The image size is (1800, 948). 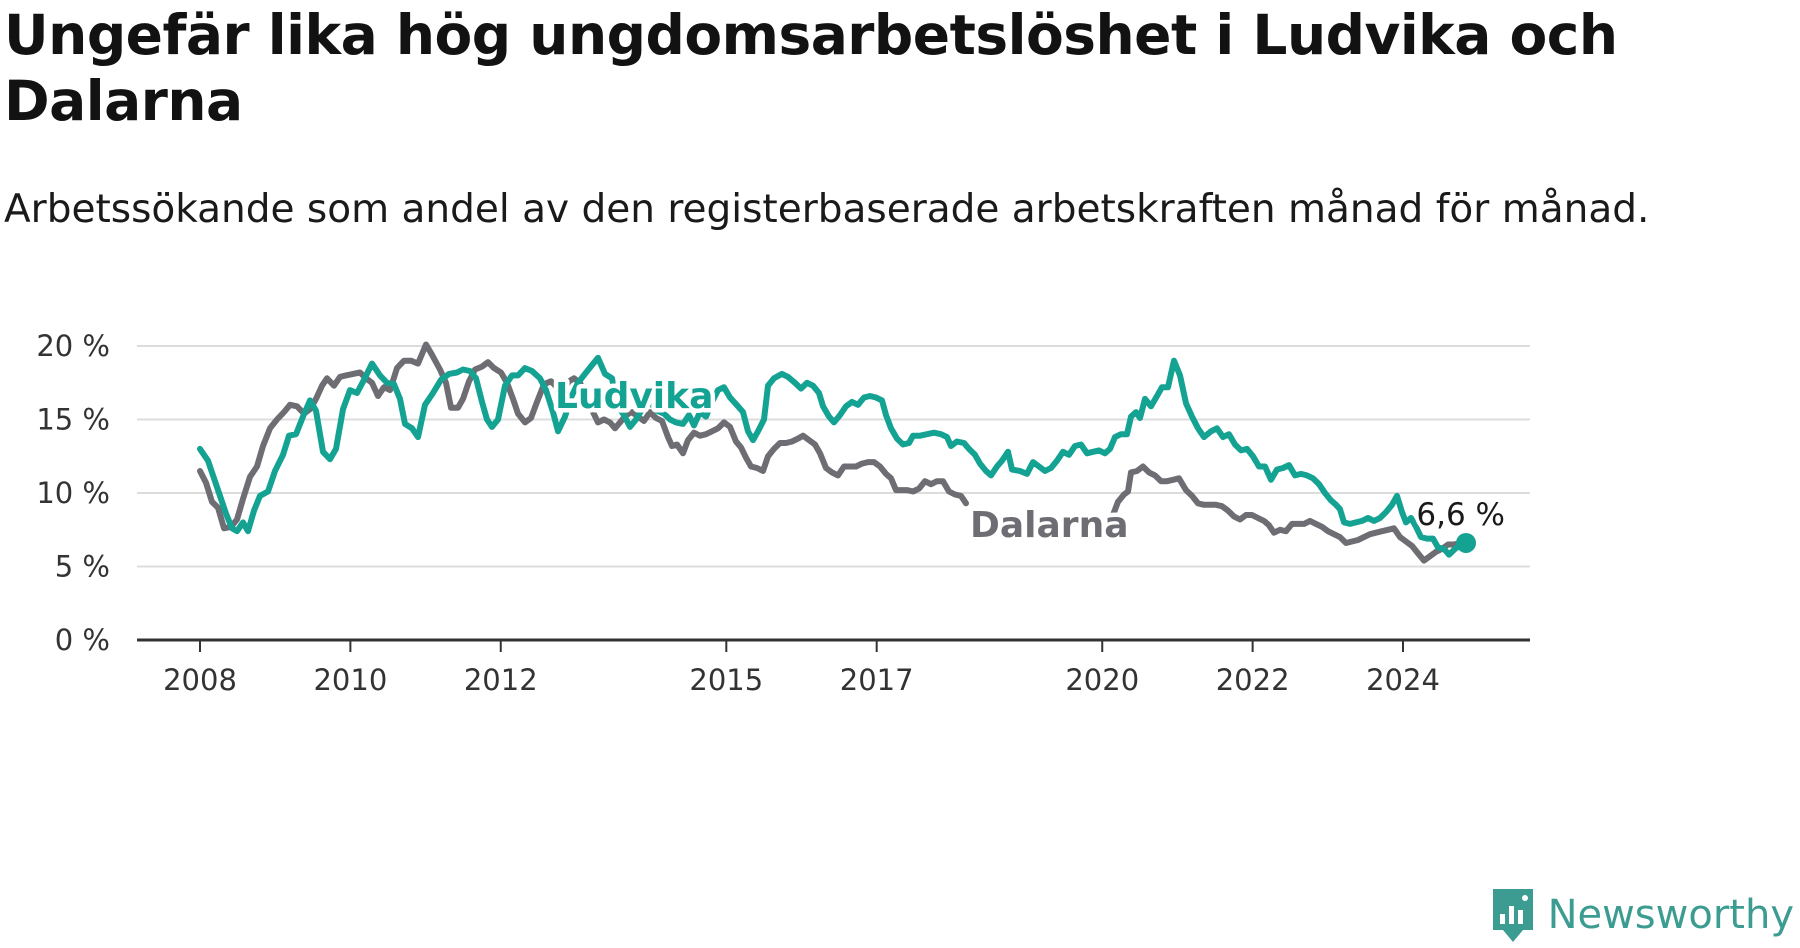 What do you see at coordinates (200, 680) in the screenshot?
I see `x-tick-label: 2008` at bounding box center [200, 680].